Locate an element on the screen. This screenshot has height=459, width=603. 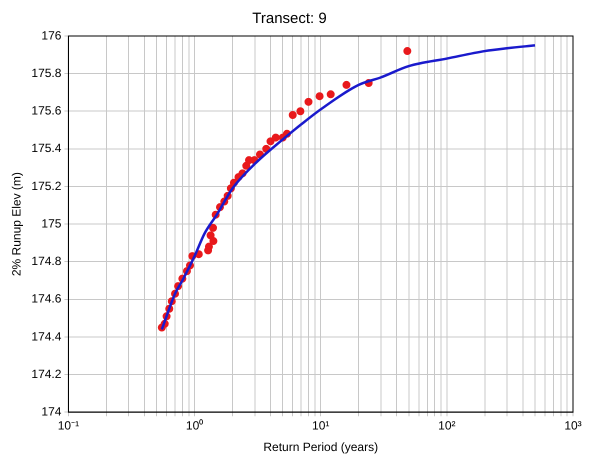
y-tick-label: 175.8 is located at coordinates (46, 73).